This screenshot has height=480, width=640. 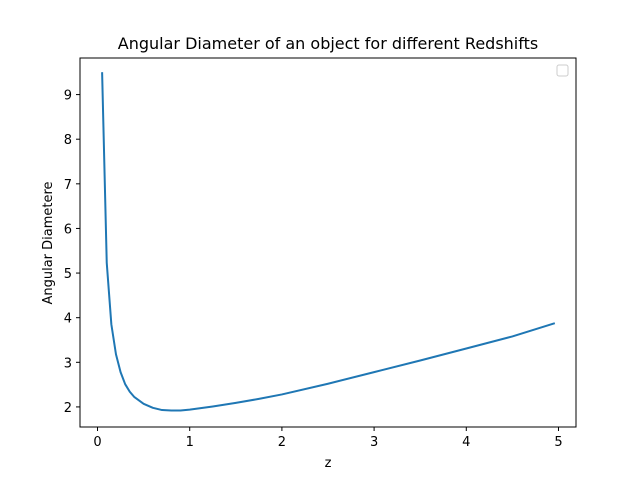 I want to click on legend-box, so click(x=562, y=70).